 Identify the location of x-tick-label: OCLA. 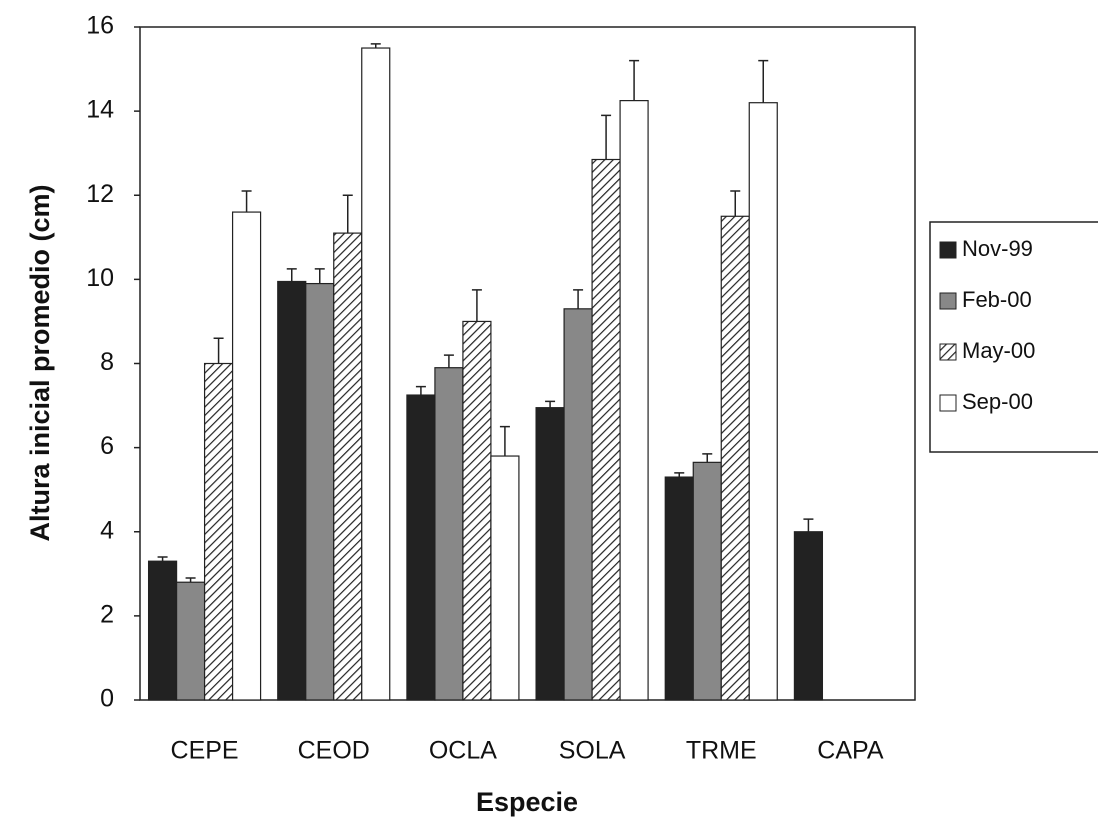
(463, 751).